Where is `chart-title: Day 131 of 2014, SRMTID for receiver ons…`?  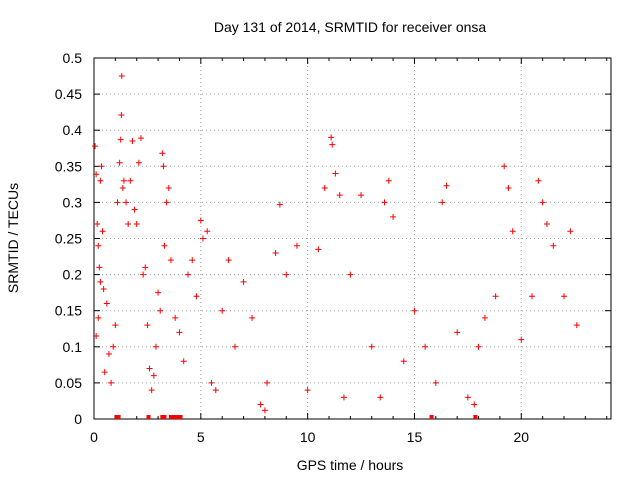
chart-title: Day 131 of 2014, SRMTID for receiver ons… is located at coordinates (350, 27).